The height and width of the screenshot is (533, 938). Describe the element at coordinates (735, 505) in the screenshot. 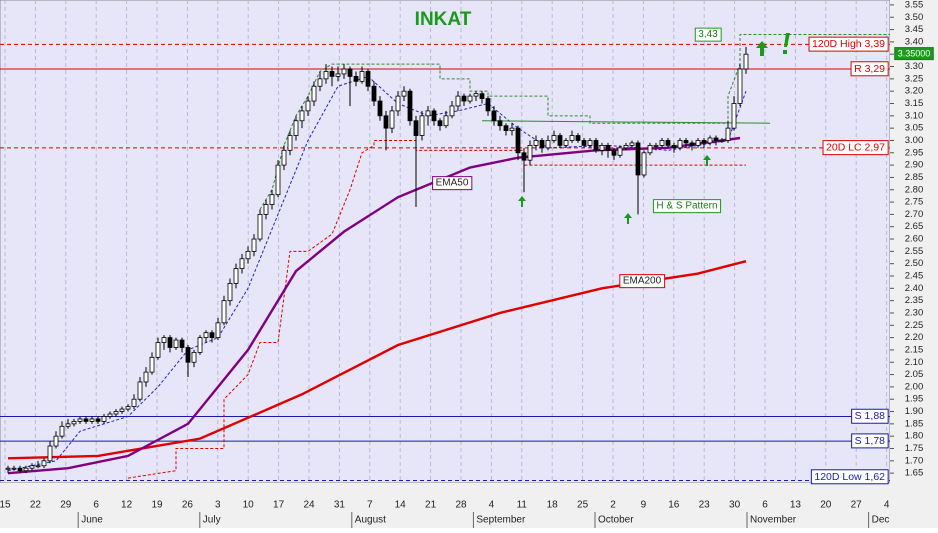

I see `x-tick-label: 30` at that location.